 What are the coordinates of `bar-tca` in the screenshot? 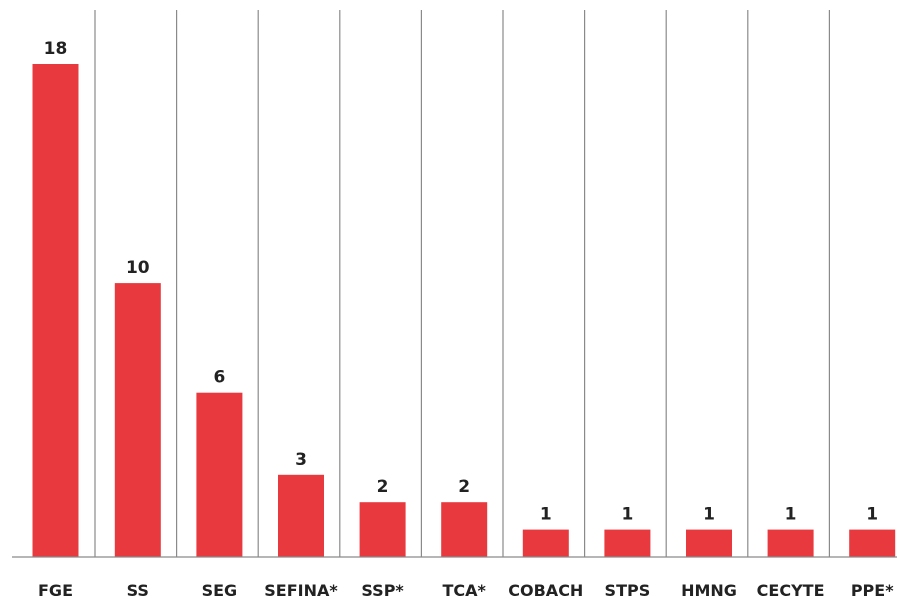 It's located at (464, 529).